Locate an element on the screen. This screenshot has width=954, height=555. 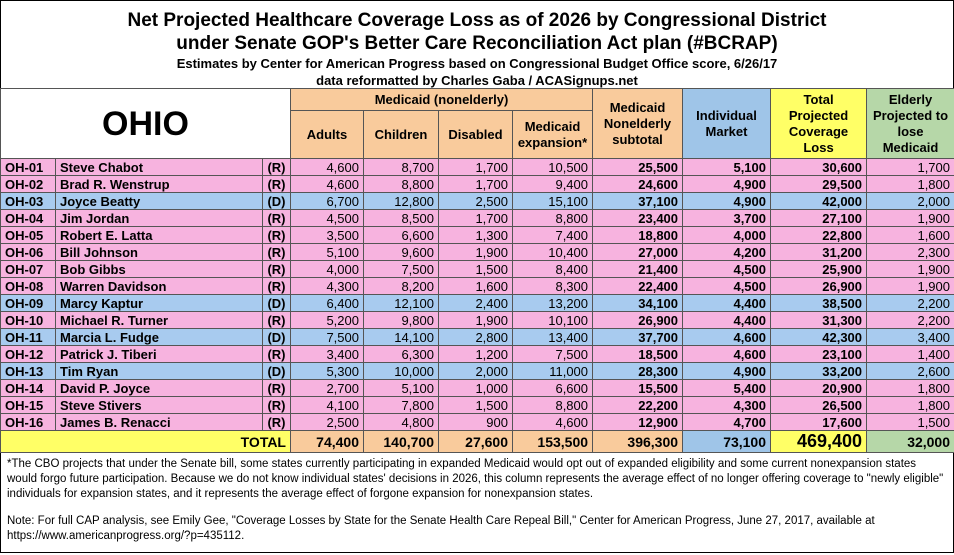
cell: OH-09 is located at coordinates (28, 303).